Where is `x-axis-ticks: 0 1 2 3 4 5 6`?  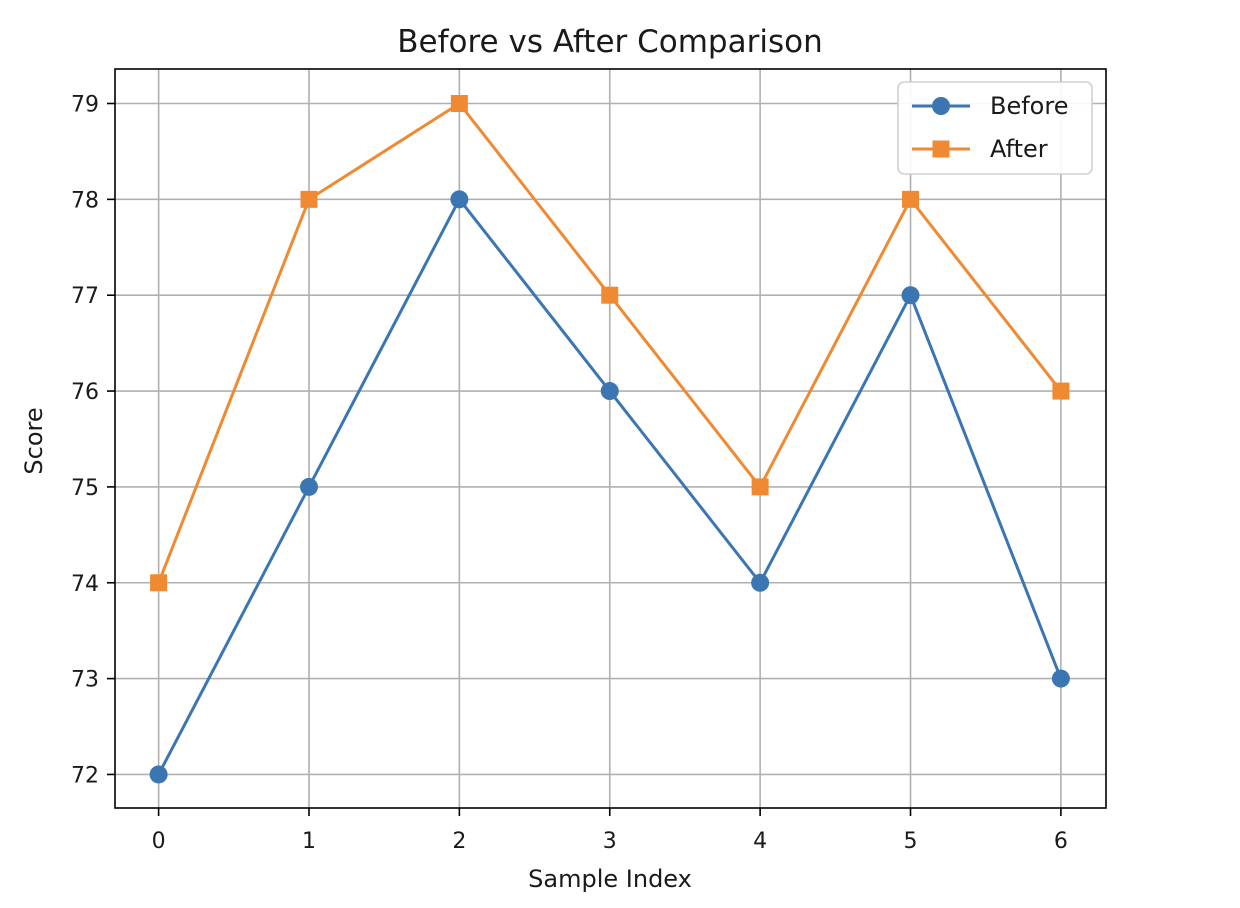
x-axis-ticks: 0 1 2 3 4 5 6 is located at coordinates (610, 831).